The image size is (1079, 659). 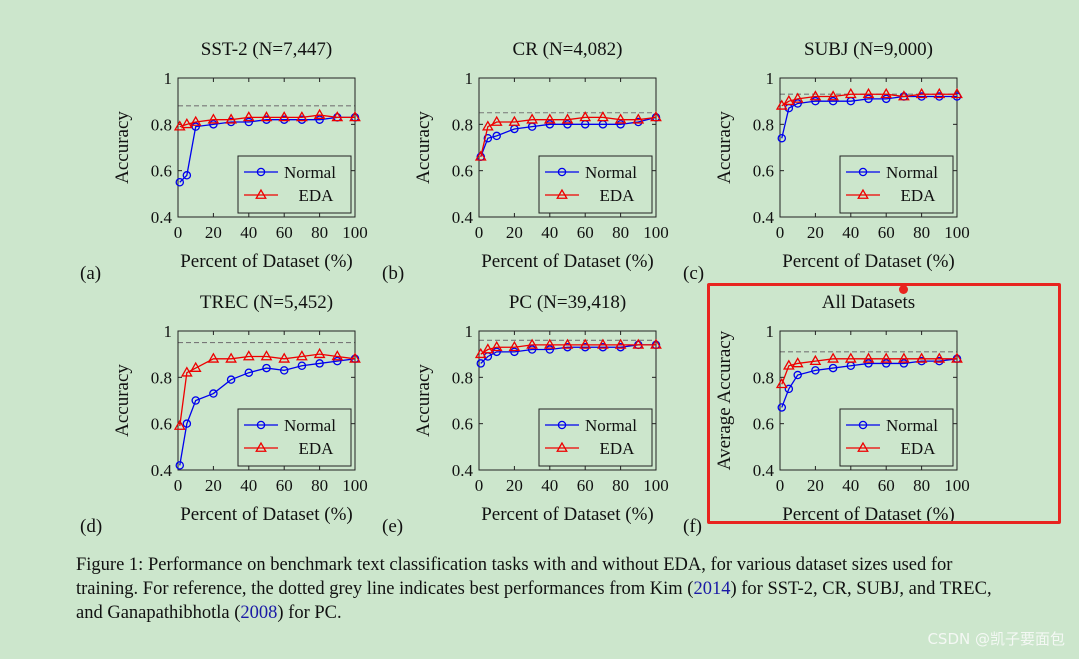 What do you see at coordinates (996, 639) in the screenshot?
I see `watermark: CSDN @凯子要面包` at bounding box center [996, 639].